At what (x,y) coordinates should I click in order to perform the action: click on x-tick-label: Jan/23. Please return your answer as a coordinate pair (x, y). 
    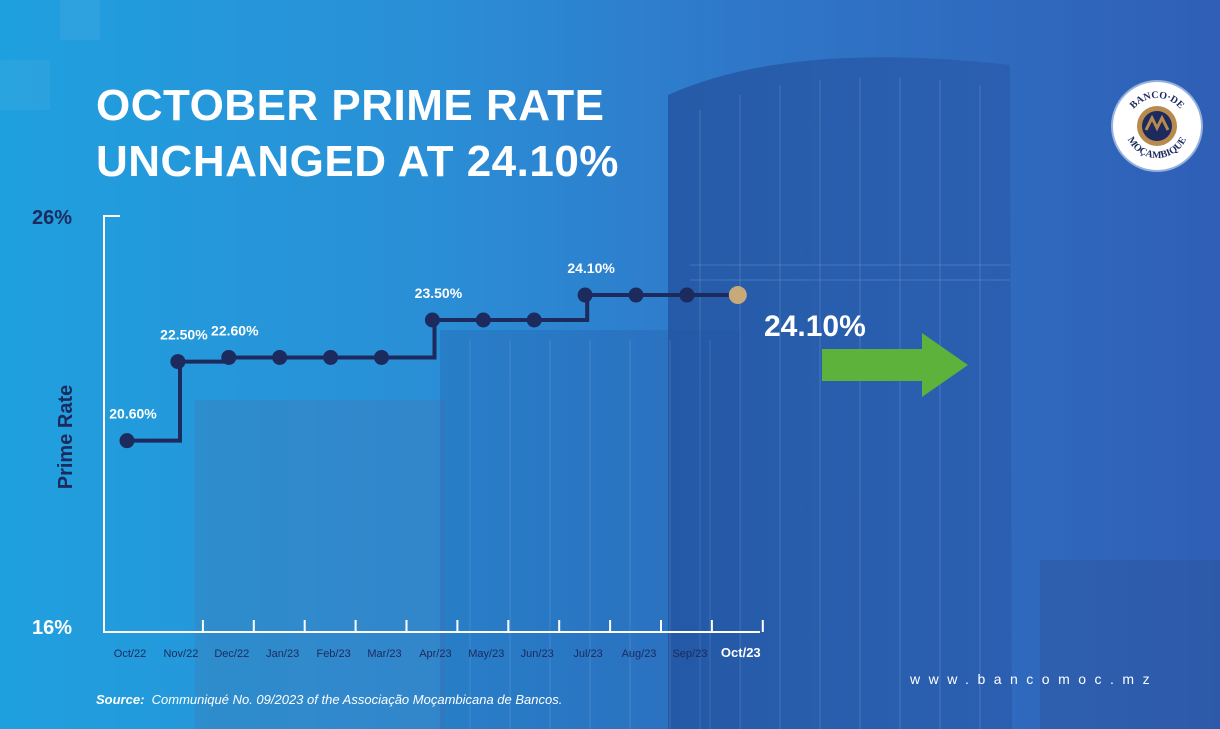
    Looking at the image, I should click on (282, 654).